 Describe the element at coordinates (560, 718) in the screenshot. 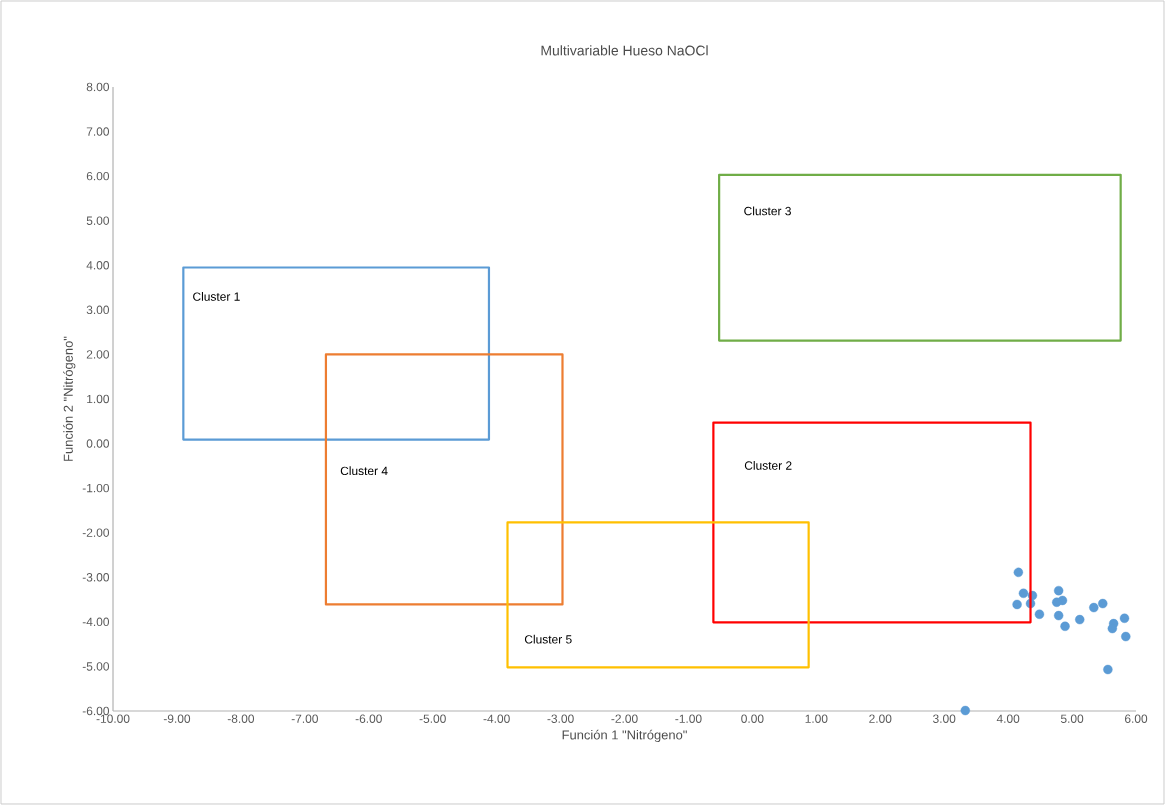

I see `x-tick-label: -3.00` at that location.